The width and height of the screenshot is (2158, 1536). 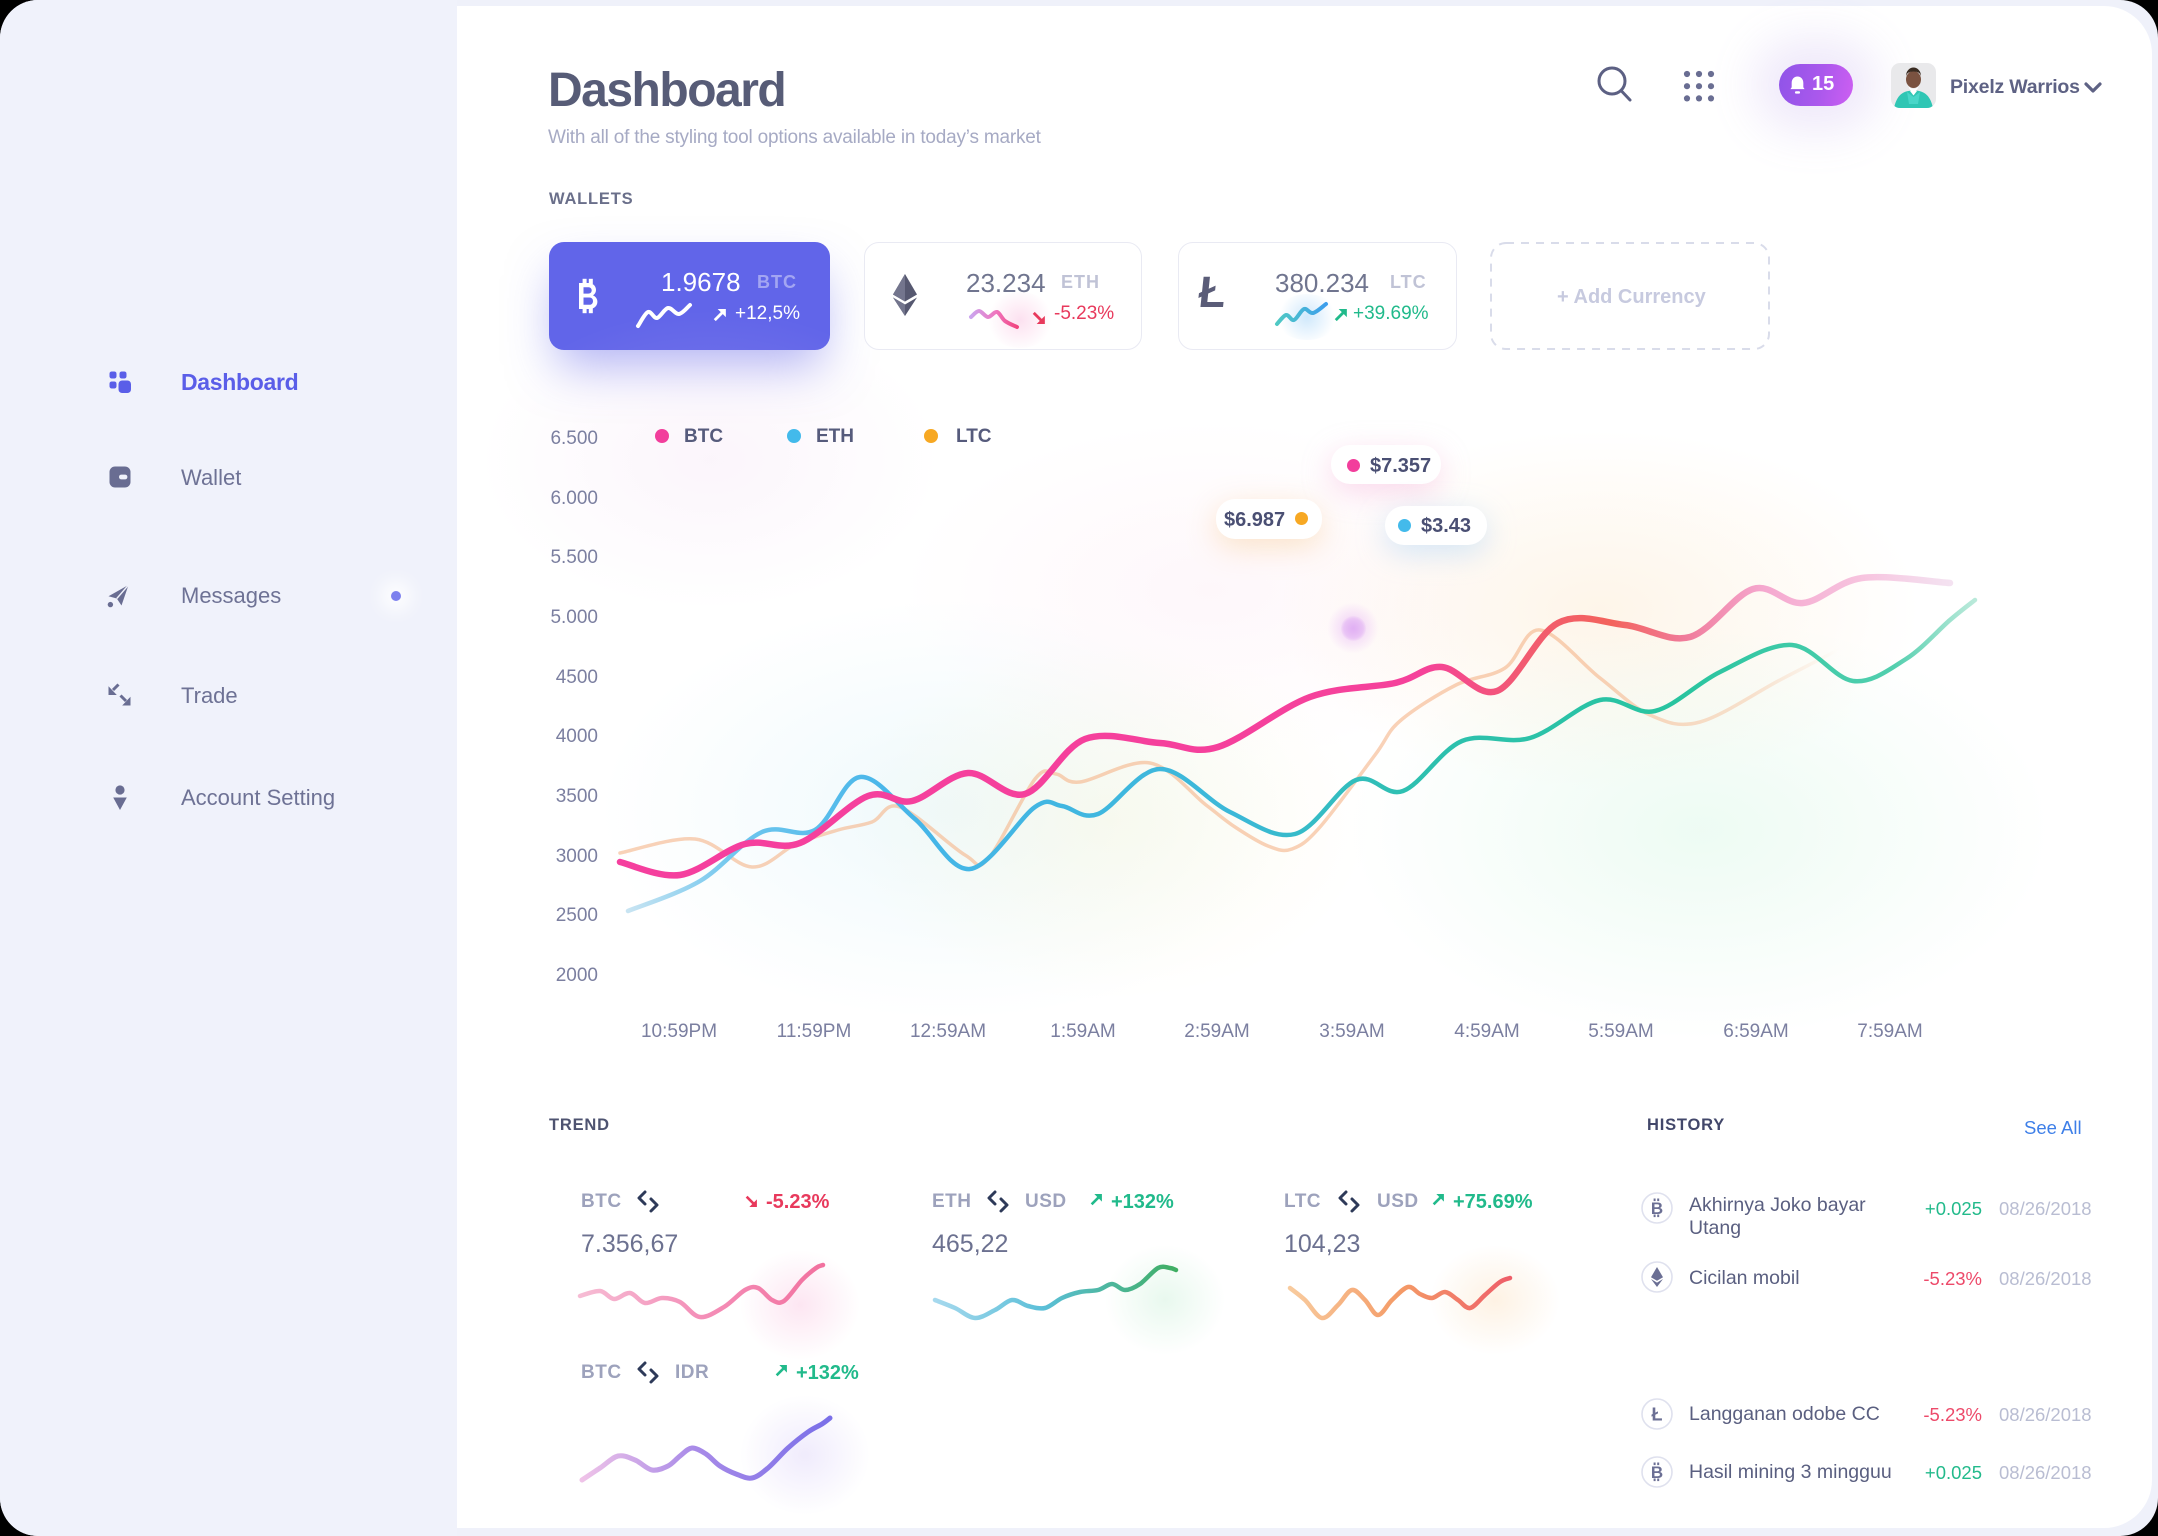 I want to click on svg-text: Ł, so click(x=1657, y=1415).